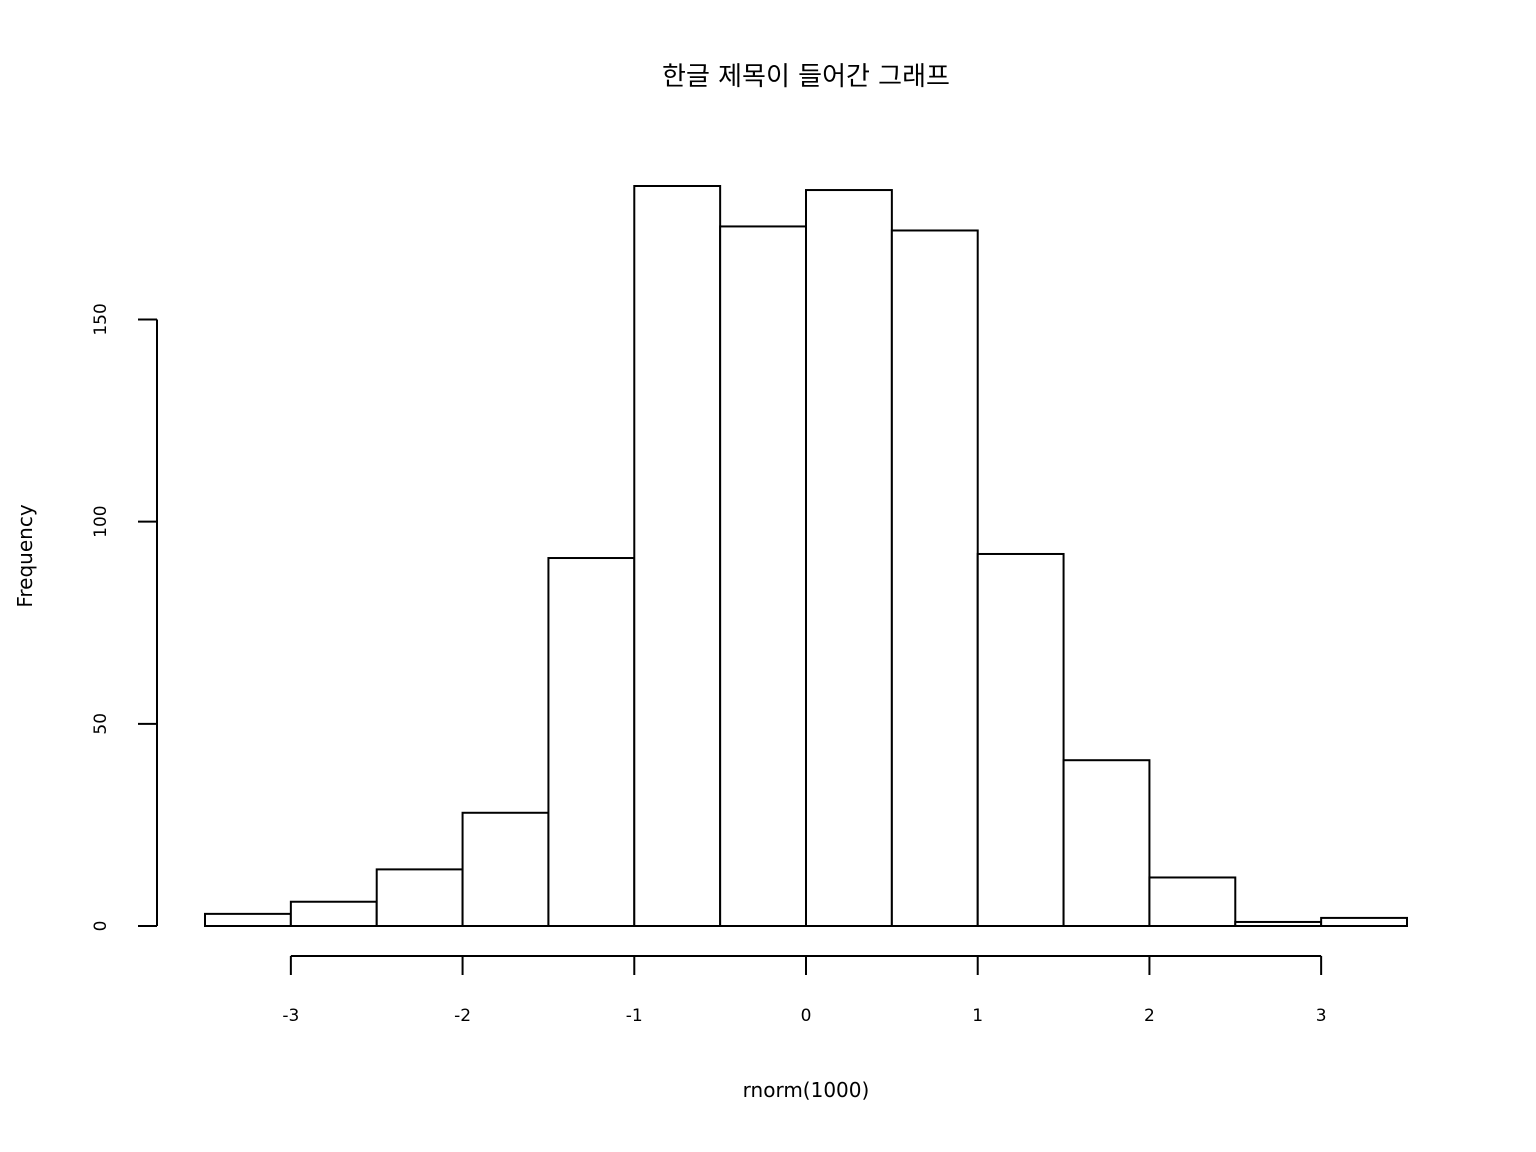 This screenshot has width=1536, height=1152. I want to click on y-tick-label: 0, so click(101, 926).